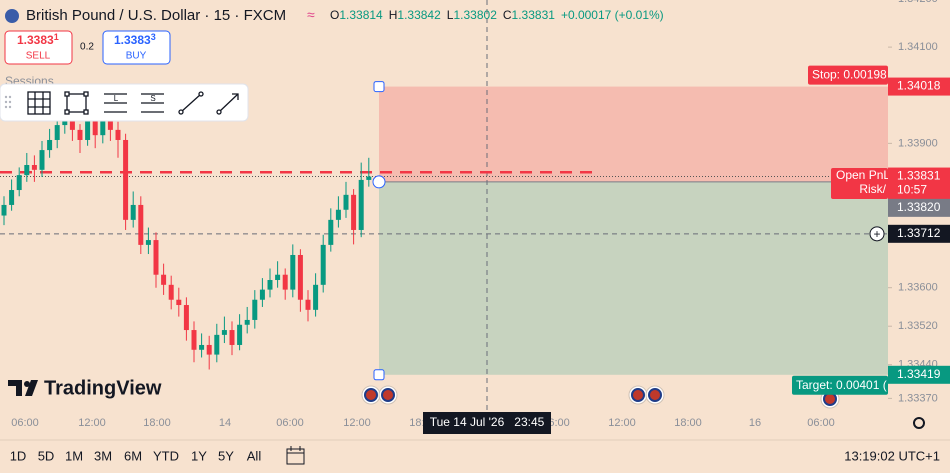 The image size is (950, 473). Describe the element at coordinates (919, 86) in the screenshot. I see `stop-price: 1.34018` at that location.